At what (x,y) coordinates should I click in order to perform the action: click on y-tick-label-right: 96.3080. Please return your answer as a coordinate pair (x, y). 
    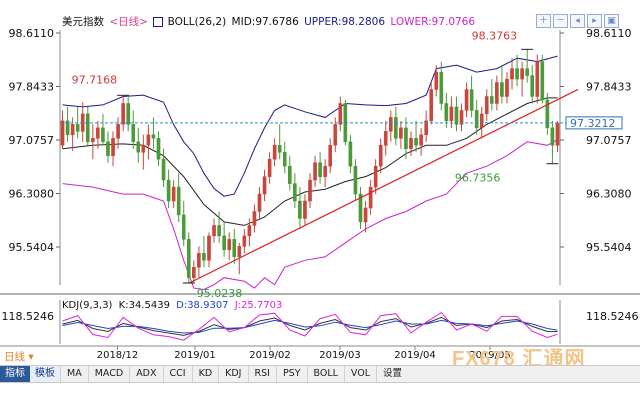
    Looking at the image, I should click on (609, 194).